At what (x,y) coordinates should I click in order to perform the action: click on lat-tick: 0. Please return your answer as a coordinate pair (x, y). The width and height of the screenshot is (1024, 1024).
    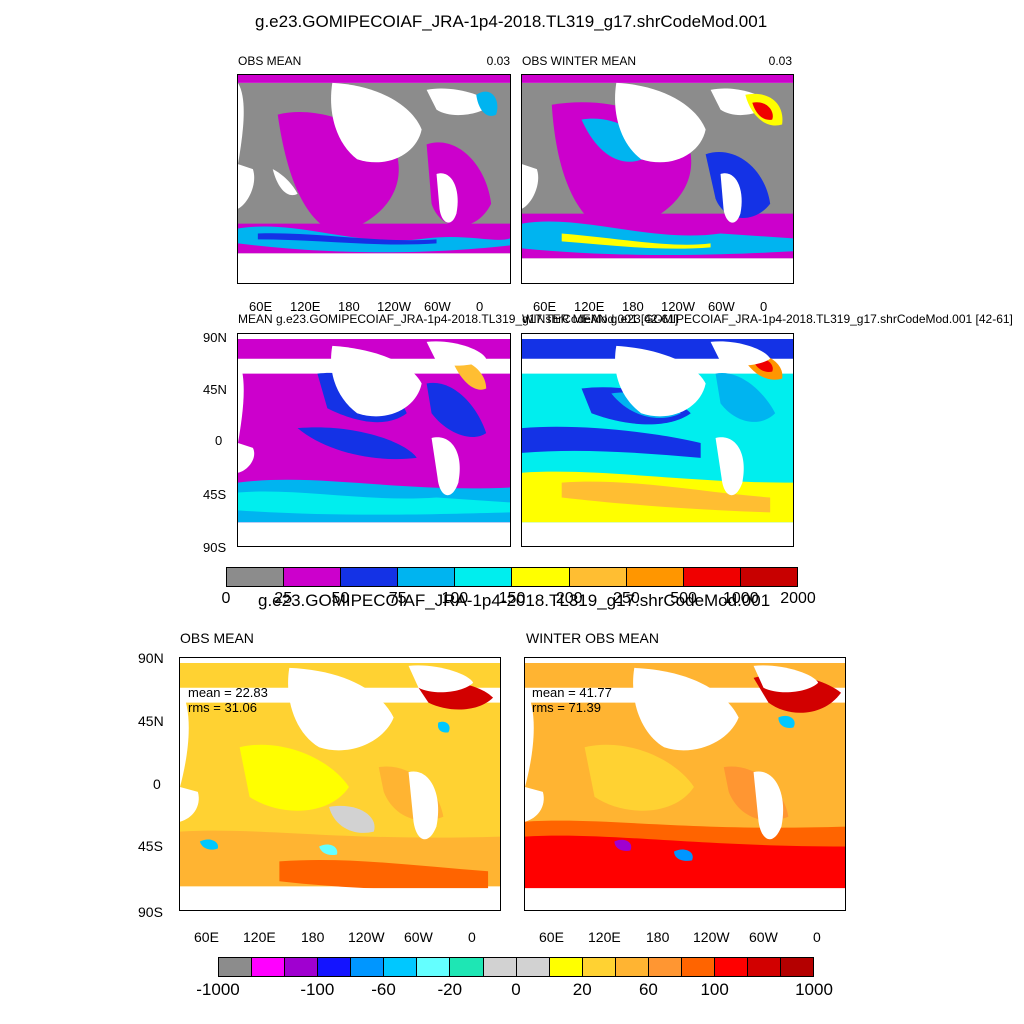
    Looking at the image, I should click on (219, 440).